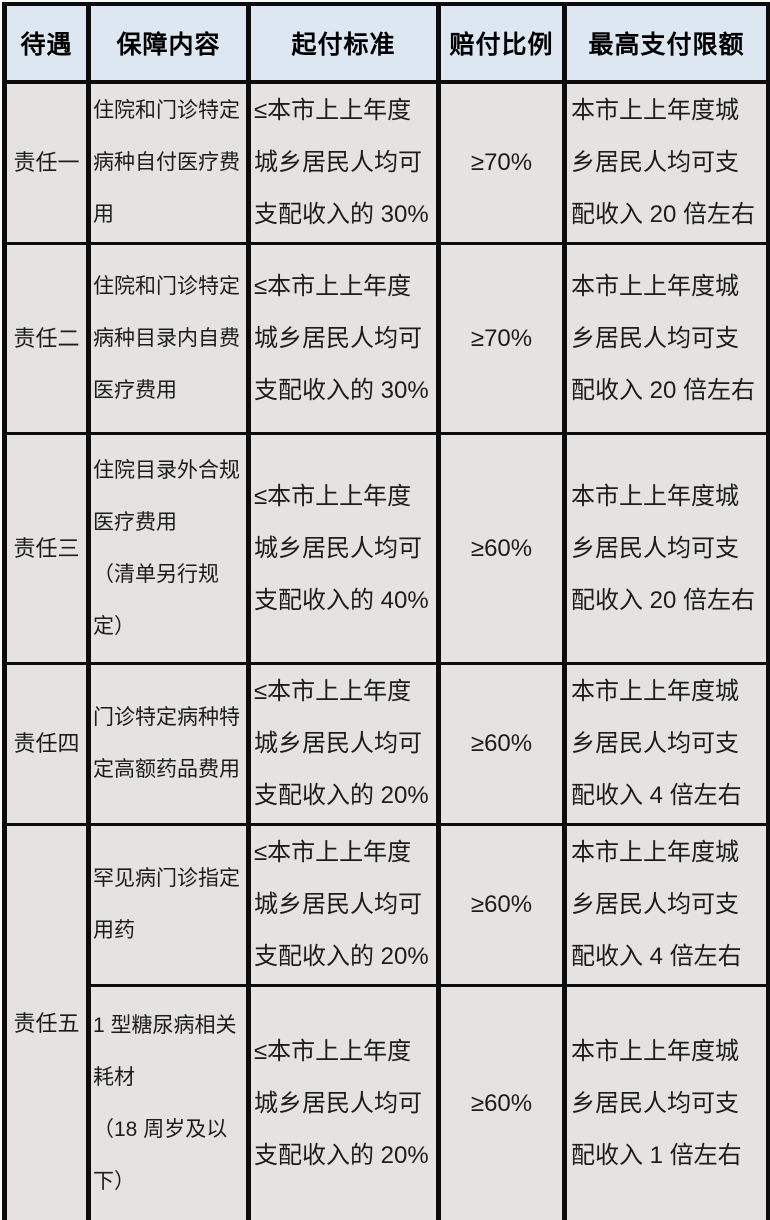 The image size is (770, 1220). What do you see at coordinates (666, 1102) in the screenshot?
I see `limit-cell-5b: 本市上上年度城 乡居民人均可支 配收入 1 倍左右` at bounding box center [666, 1102].